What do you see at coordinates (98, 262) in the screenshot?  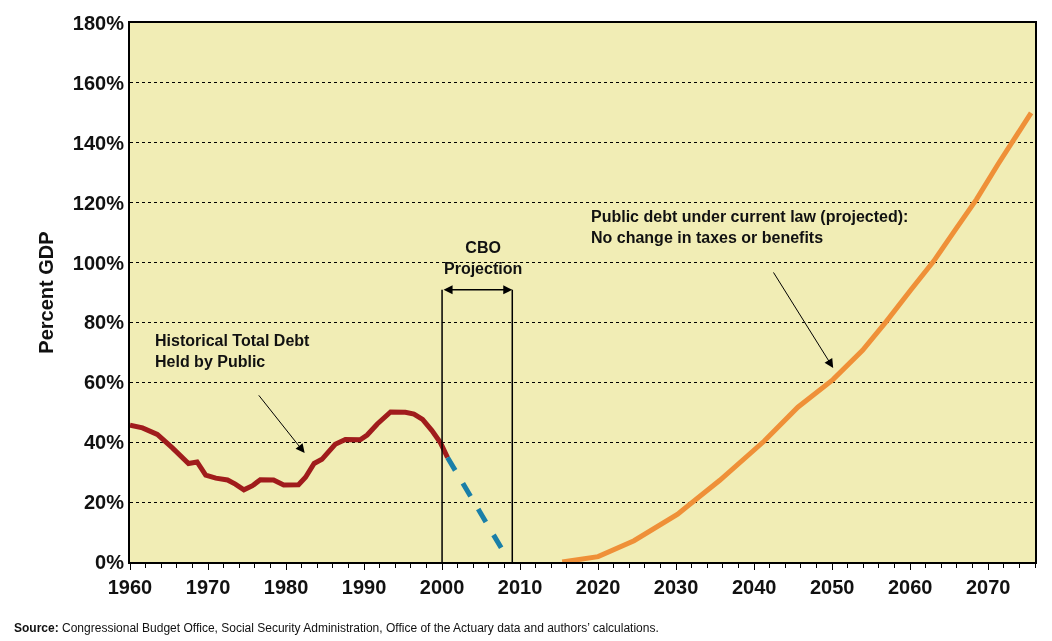 I see `y-tick-label: 100%` at bounding box center [98, 262].